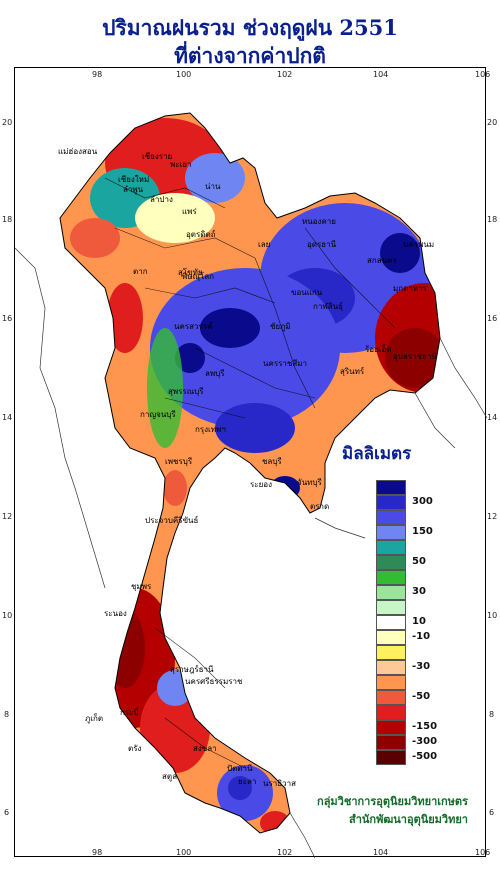  Describe the element at coordinates (189, 211) in the screenshot. I see `place-label: แพร่` at that location.